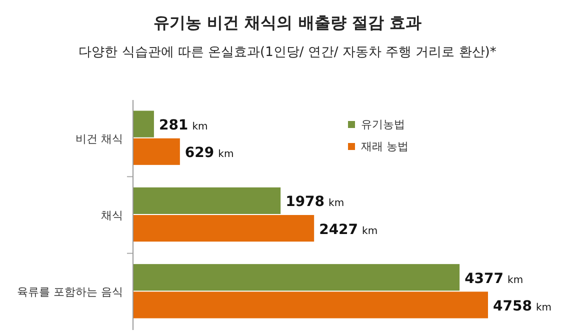 This screenshot has width=575, height=335. What do you see at coordinates (288, 22) in the screenshot?
I see `chart-title: 유기농 비건 채식의 배출량 절감 효과` at bounding box center [288, 22].